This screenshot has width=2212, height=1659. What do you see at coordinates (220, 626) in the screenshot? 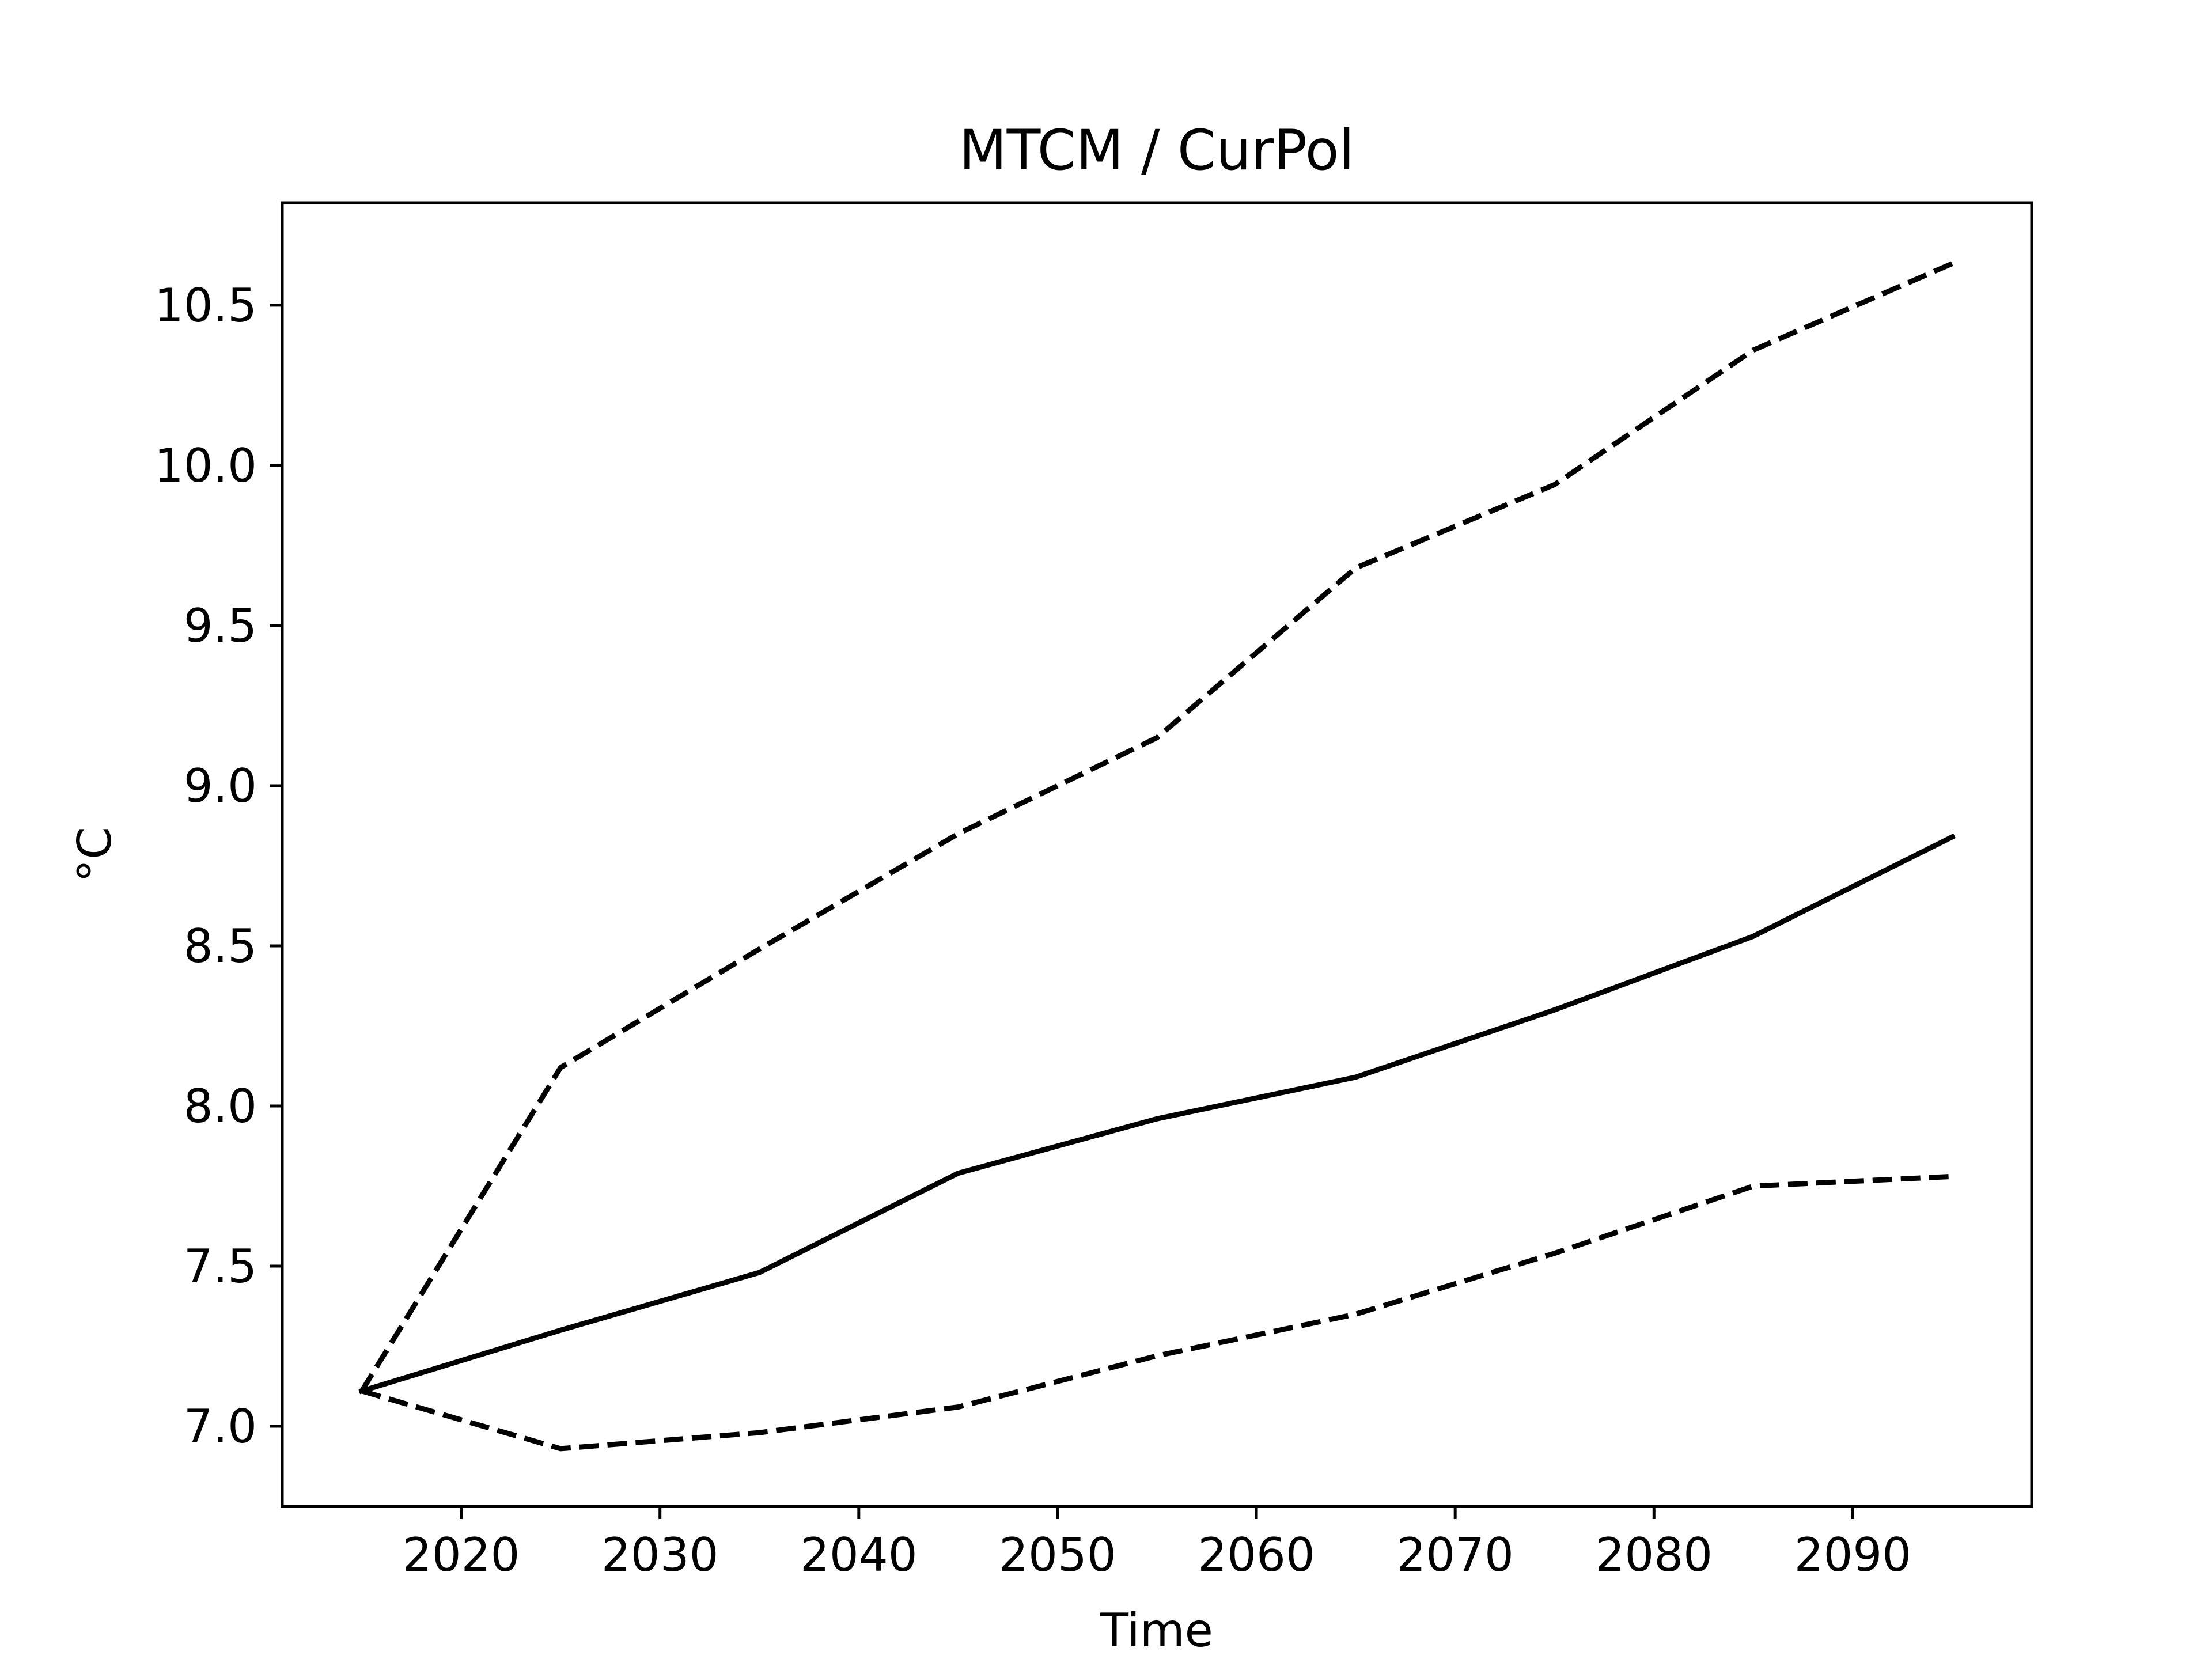
I see `y-tick-label: 9.5` at bounding box center [220, 626].